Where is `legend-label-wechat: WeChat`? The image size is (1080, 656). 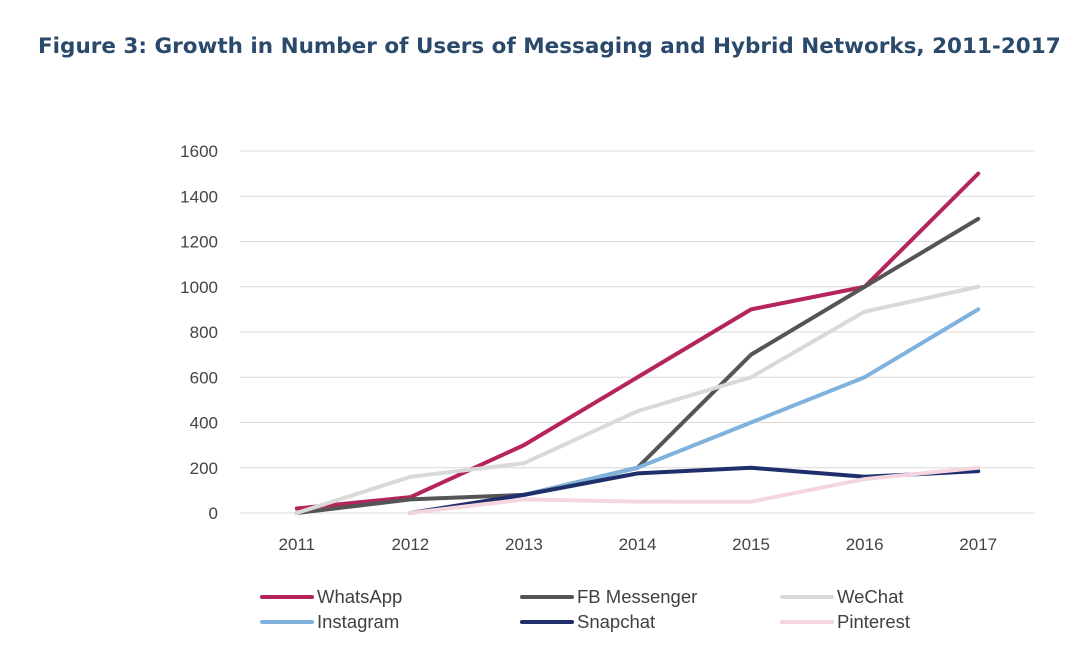
legend-label-wechat: WeChat is located at coordinates (870, 596).